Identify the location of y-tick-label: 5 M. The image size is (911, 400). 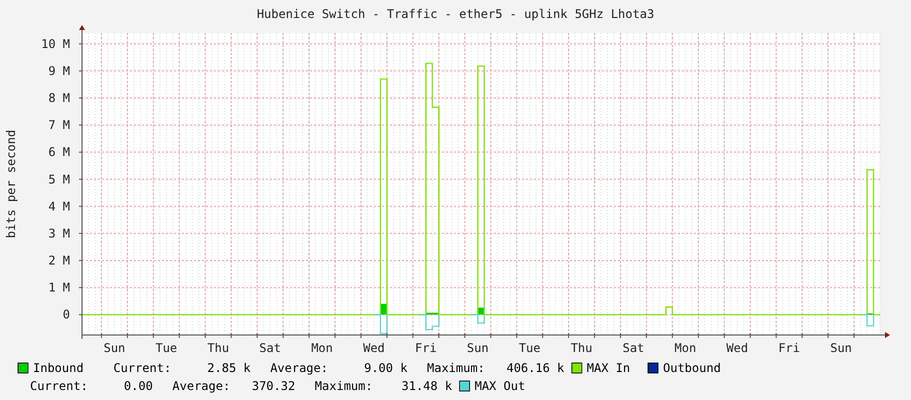
(59, 179).